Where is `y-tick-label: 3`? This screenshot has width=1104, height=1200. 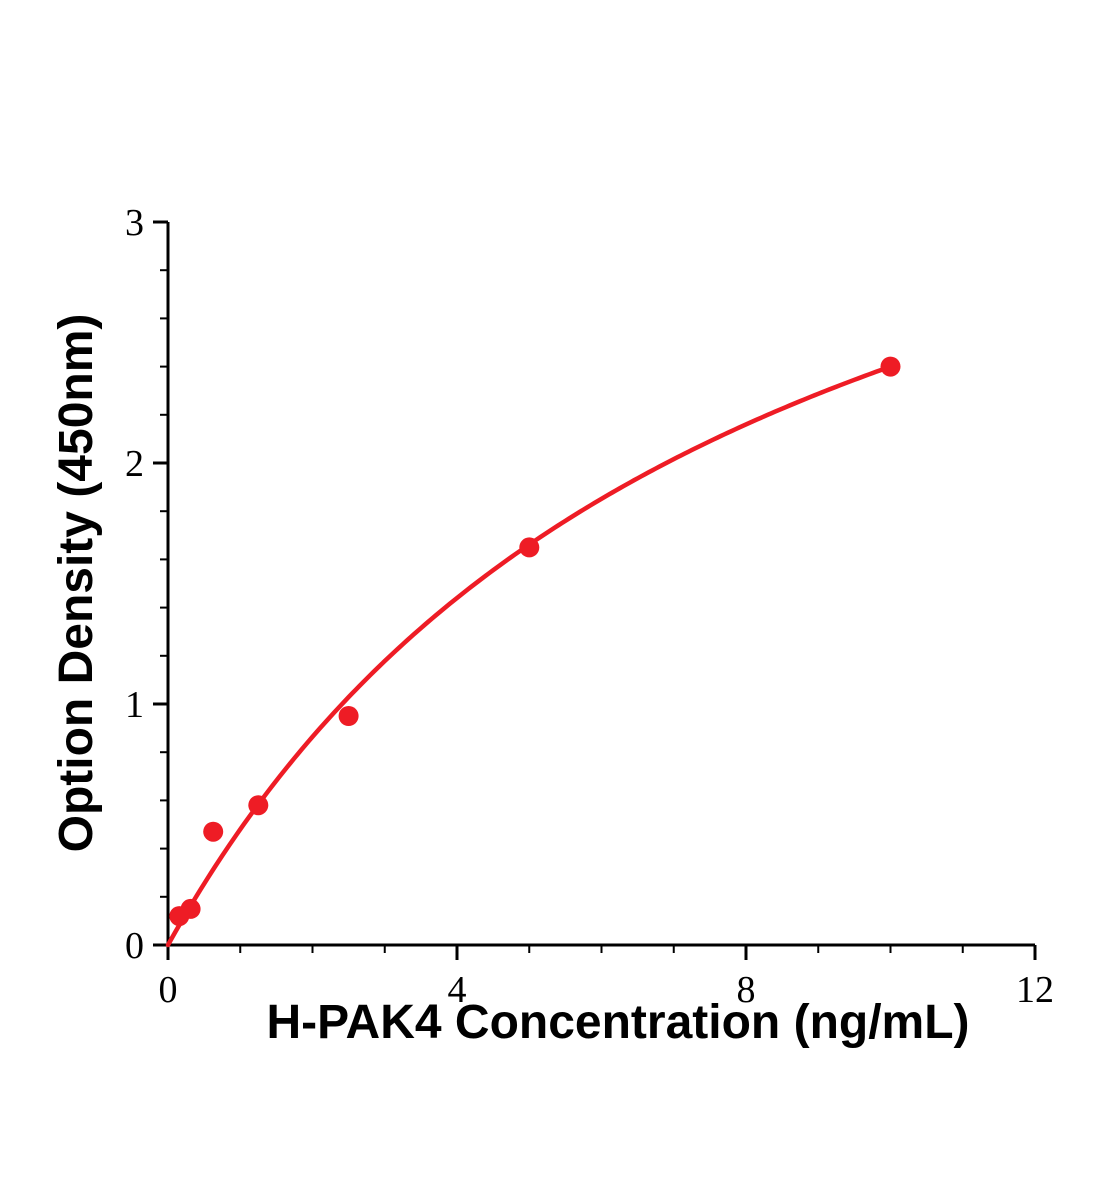
y-tick-label: 3 is located at coordinates (134, 223).